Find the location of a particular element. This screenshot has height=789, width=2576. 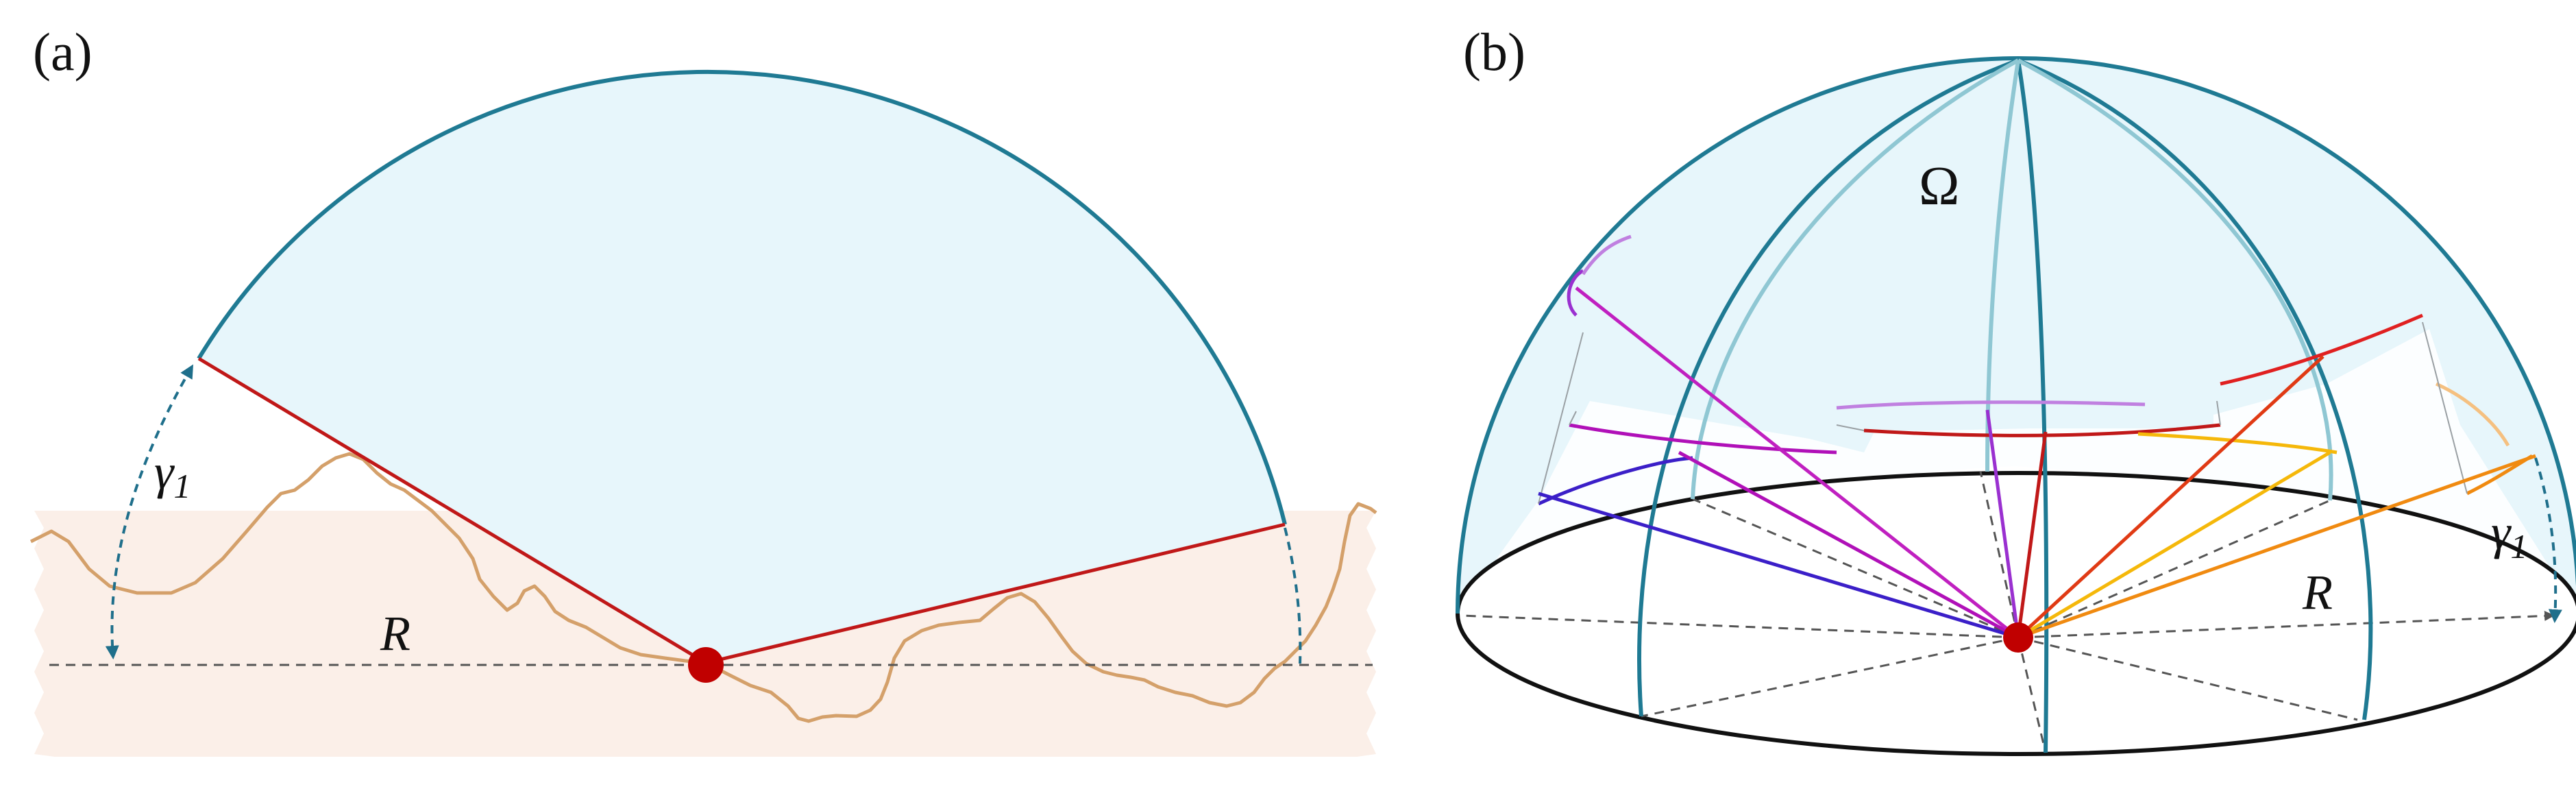

gamma-label-b: γ1 is located at coordinates (2509, 535).